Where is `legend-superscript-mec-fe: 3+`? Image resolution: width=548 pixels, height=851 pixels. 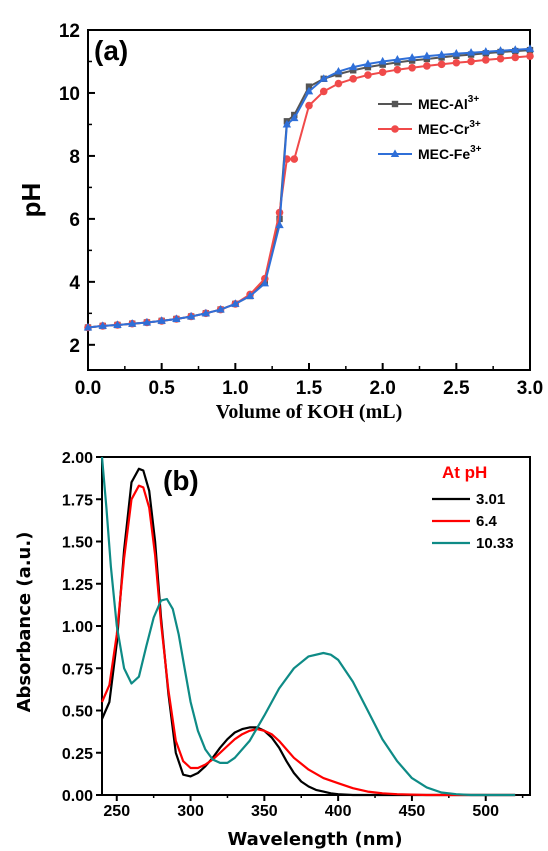 legend-superscript-mec-fe: 3+ is located at coordinates (476, 149).